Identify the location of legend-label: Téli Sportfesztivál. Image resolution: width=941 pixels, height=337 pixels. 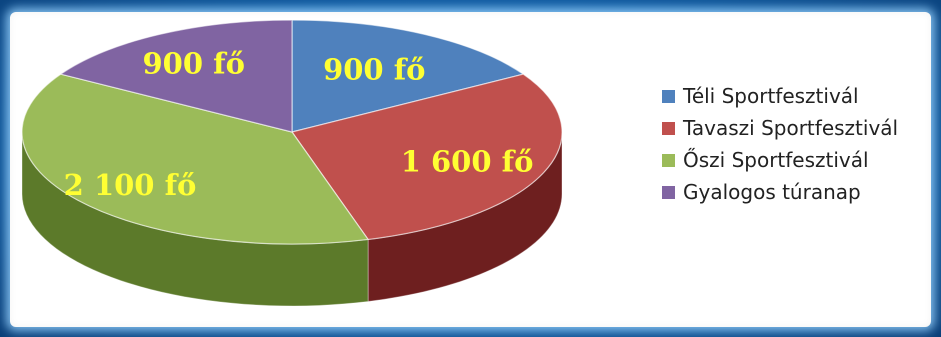
(771, 96).